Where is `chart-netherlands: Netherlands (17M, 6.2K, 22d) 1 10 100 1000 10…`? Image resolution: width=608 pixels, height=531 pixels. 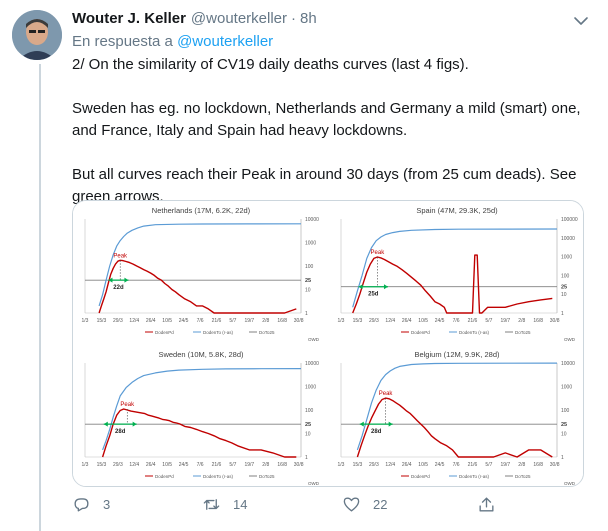
chart-netherlands: Netherlands (17M, 6.2K, 22d) 1 10 100 1000 10… is located at coordinates (200, 272).